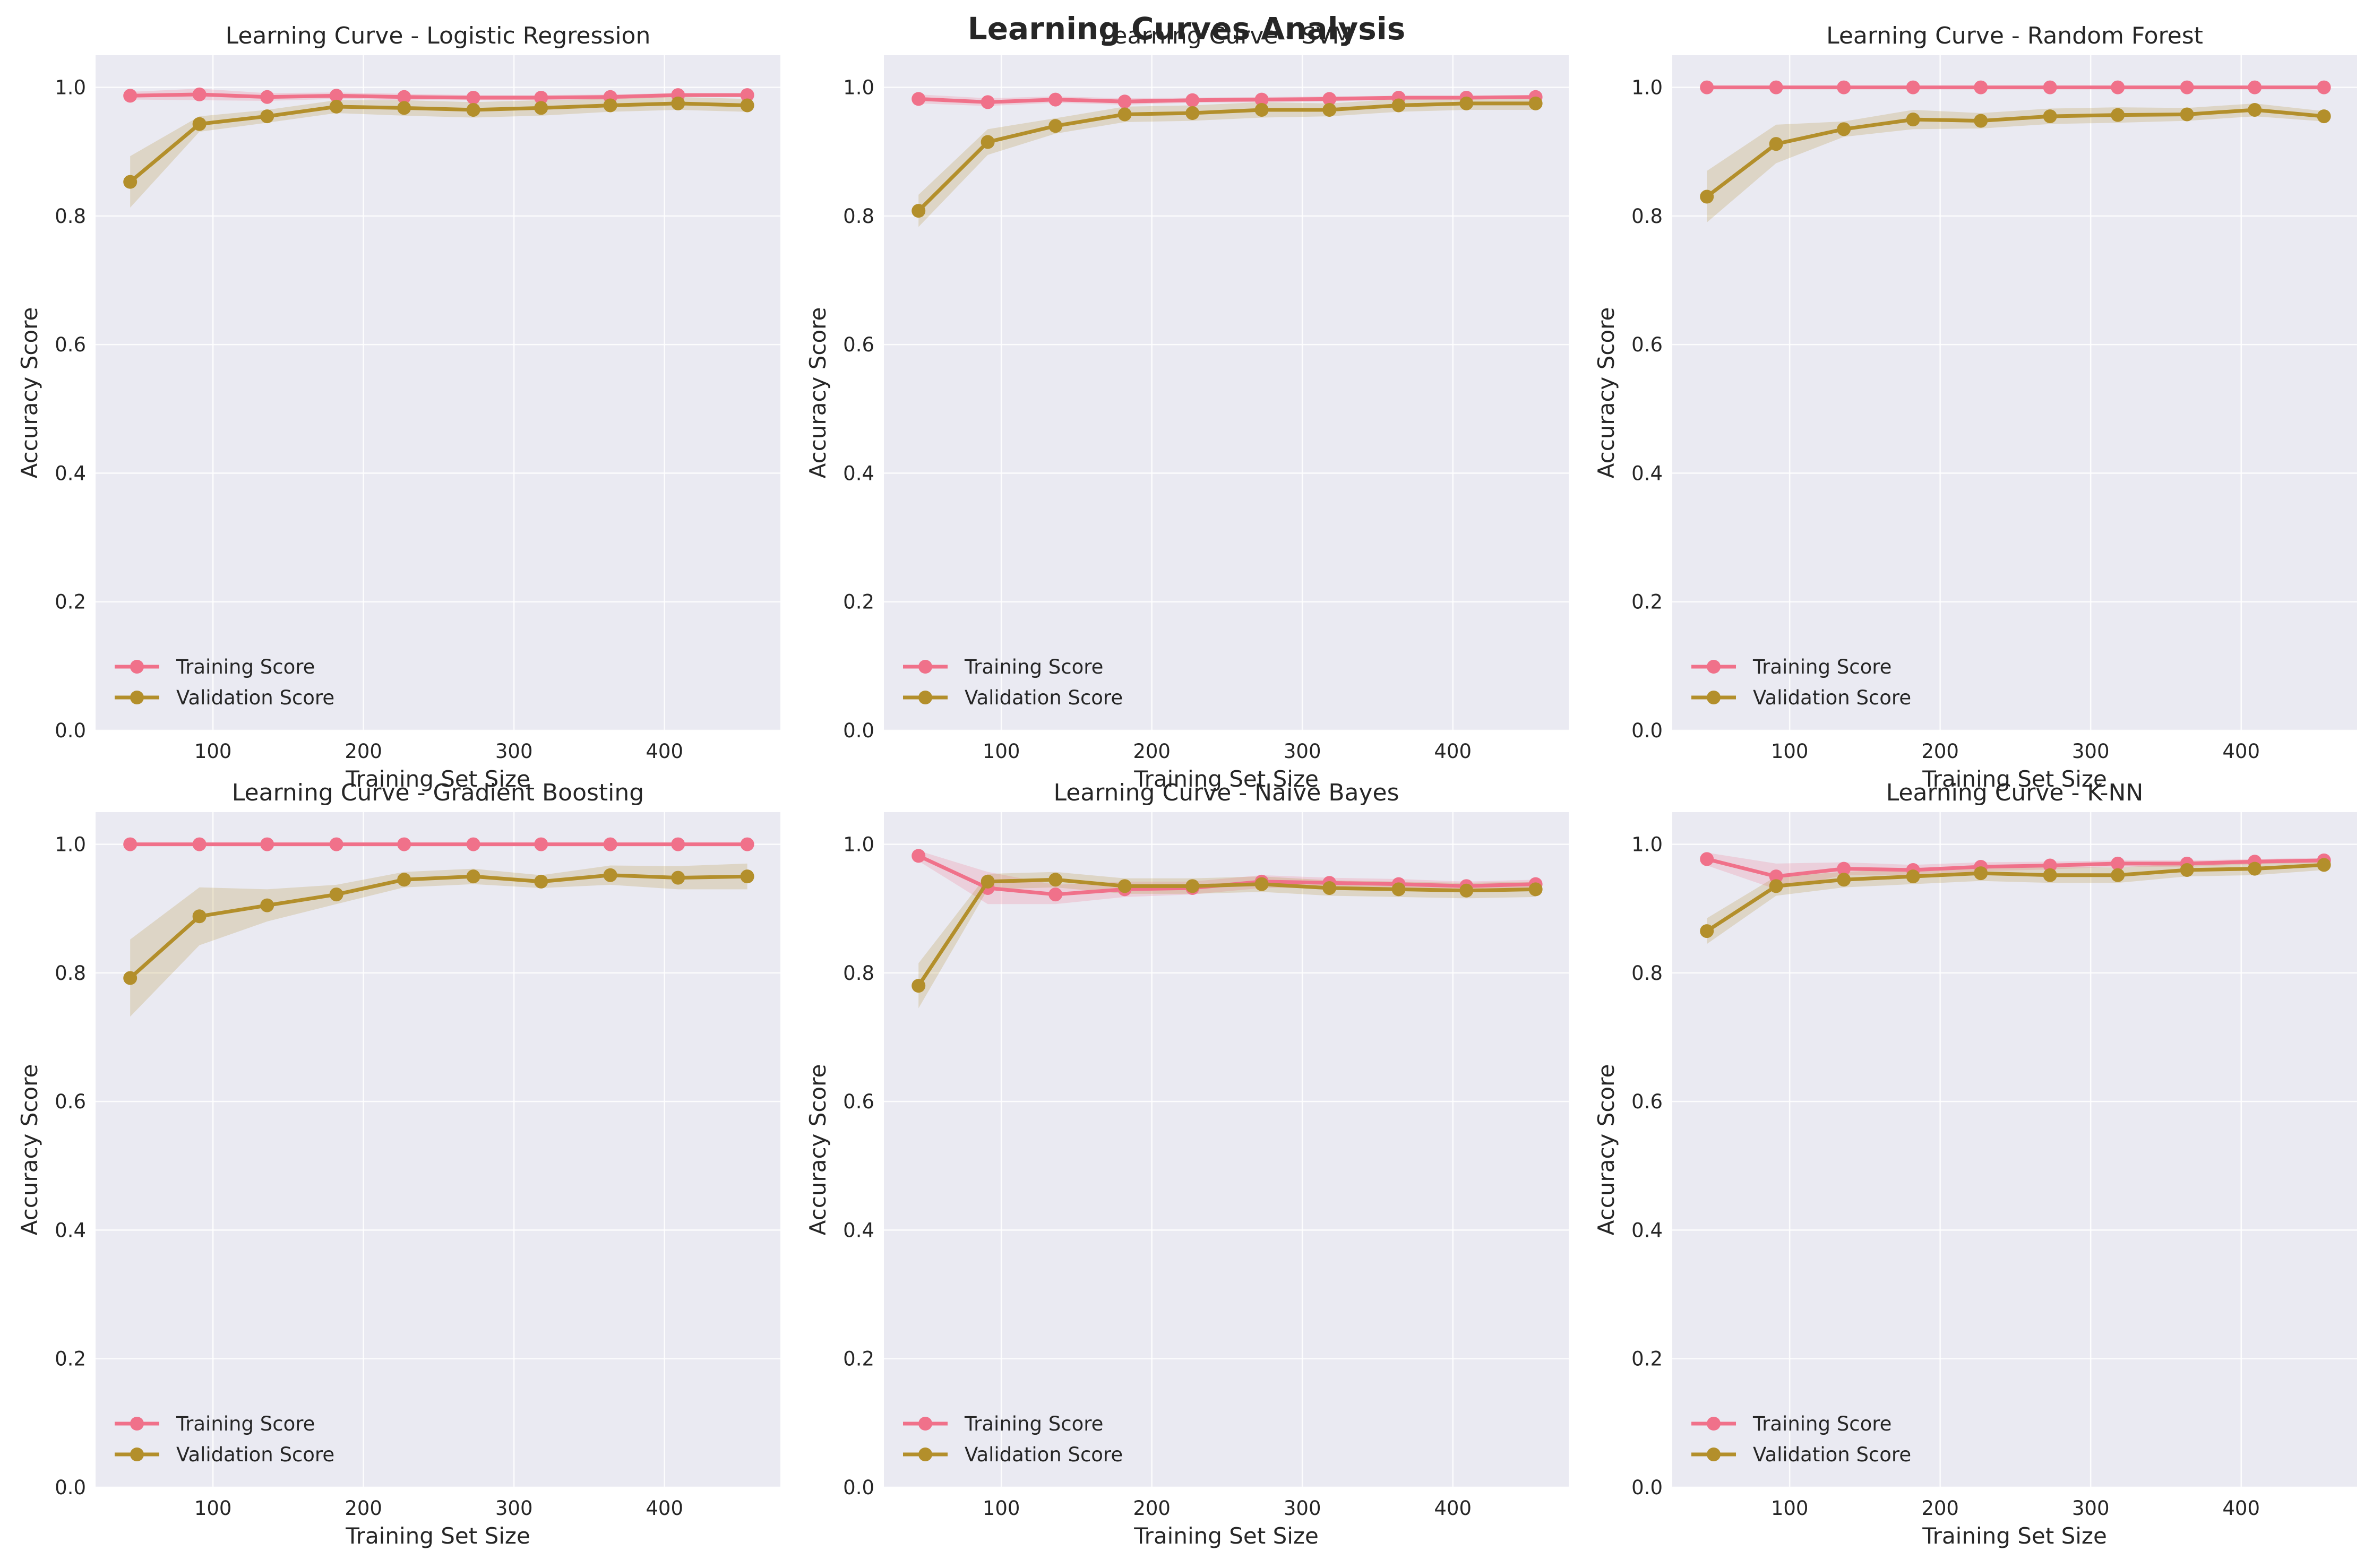 The height and width of the screenshot is (1568, 2373). What do you see at coordinates (2015, 901) in the screenshot?
I see `std-band-validation` at bounding box center [2015, 901].